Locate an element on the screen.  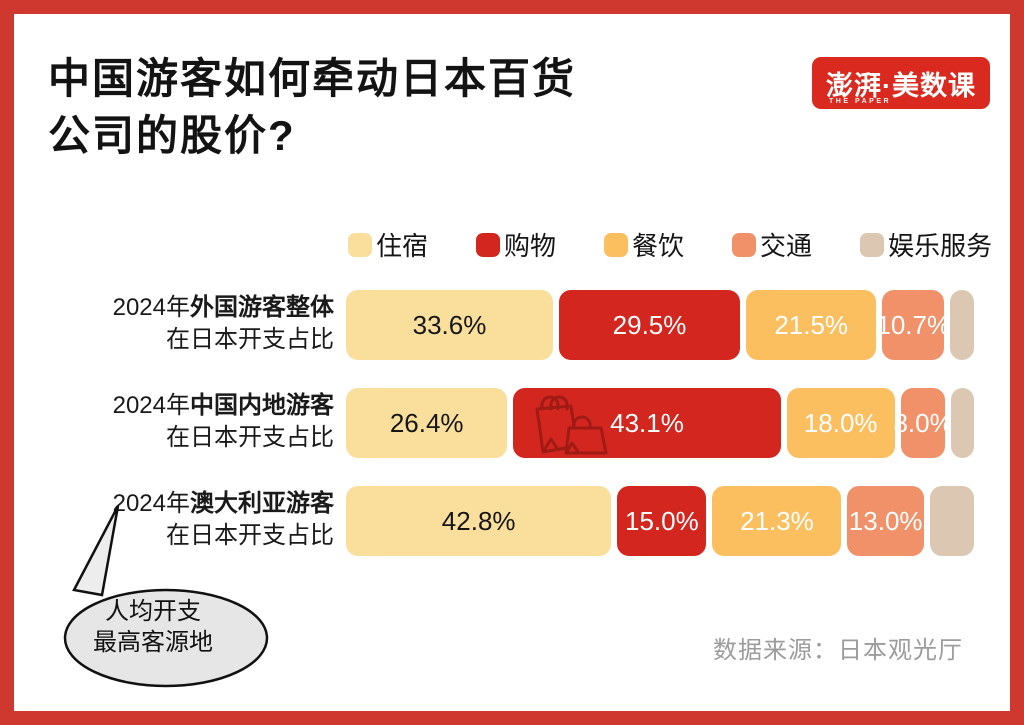
legend-item: 购物 is located at coordinates (516, 244).